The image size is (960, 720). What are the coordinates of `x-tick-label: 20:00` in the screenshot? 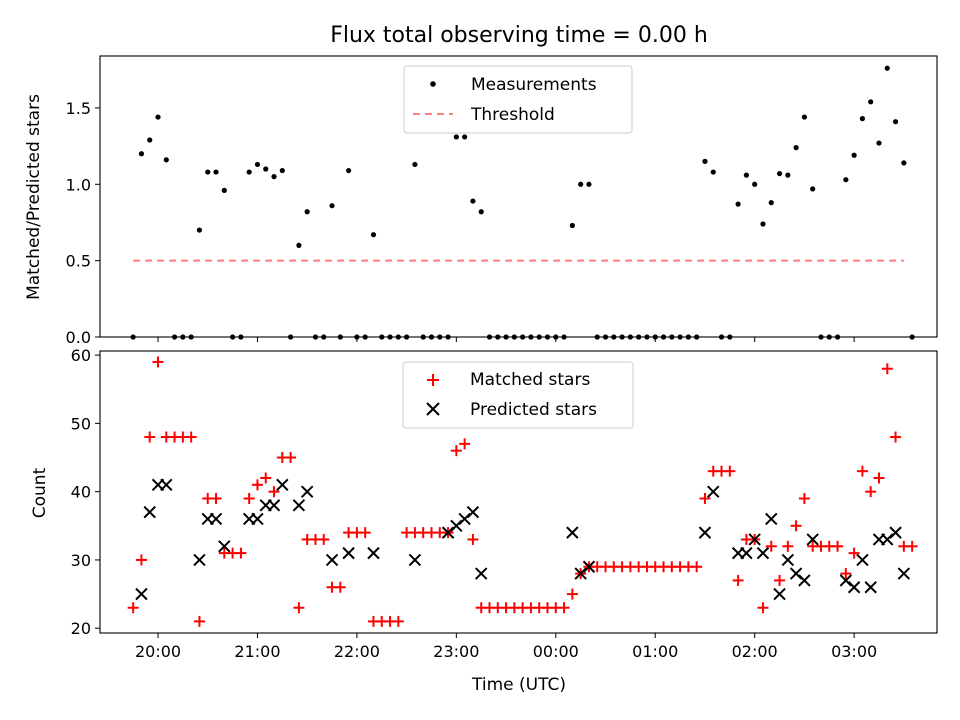 It's located at (158, 651).